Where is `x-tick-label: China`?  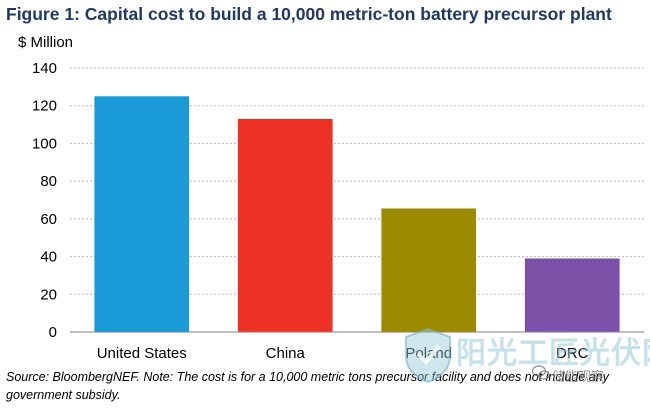
x-tick-label: China is located at coordinates (286, 353).